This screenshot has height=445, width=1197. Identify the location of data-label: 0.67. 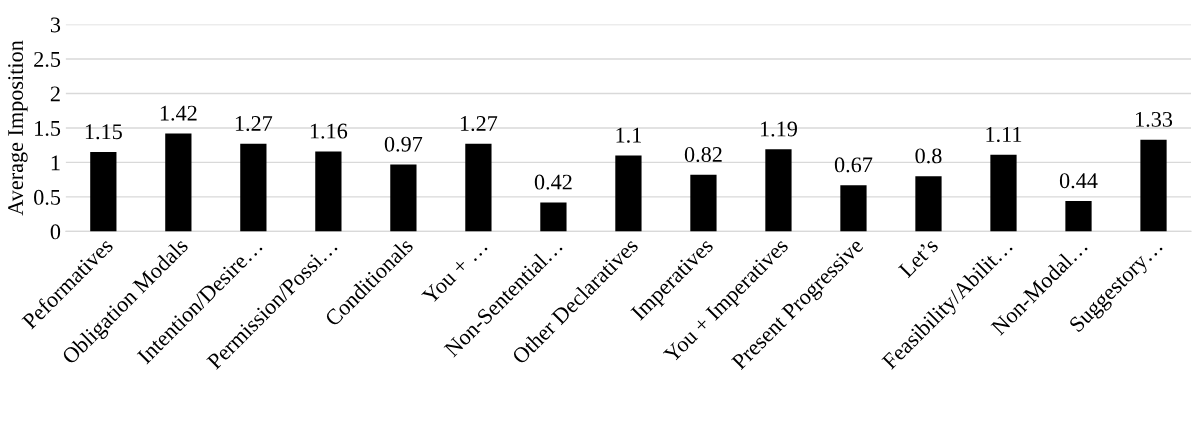
(853, 165).